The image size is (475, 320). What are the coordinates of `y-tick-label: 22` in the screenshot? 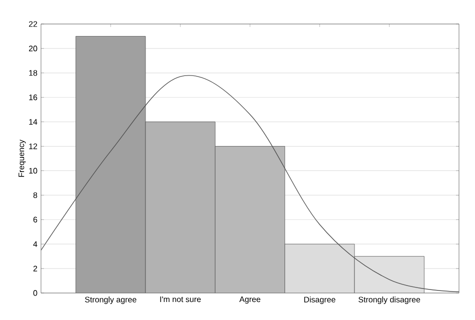 It's located at (33, 24).